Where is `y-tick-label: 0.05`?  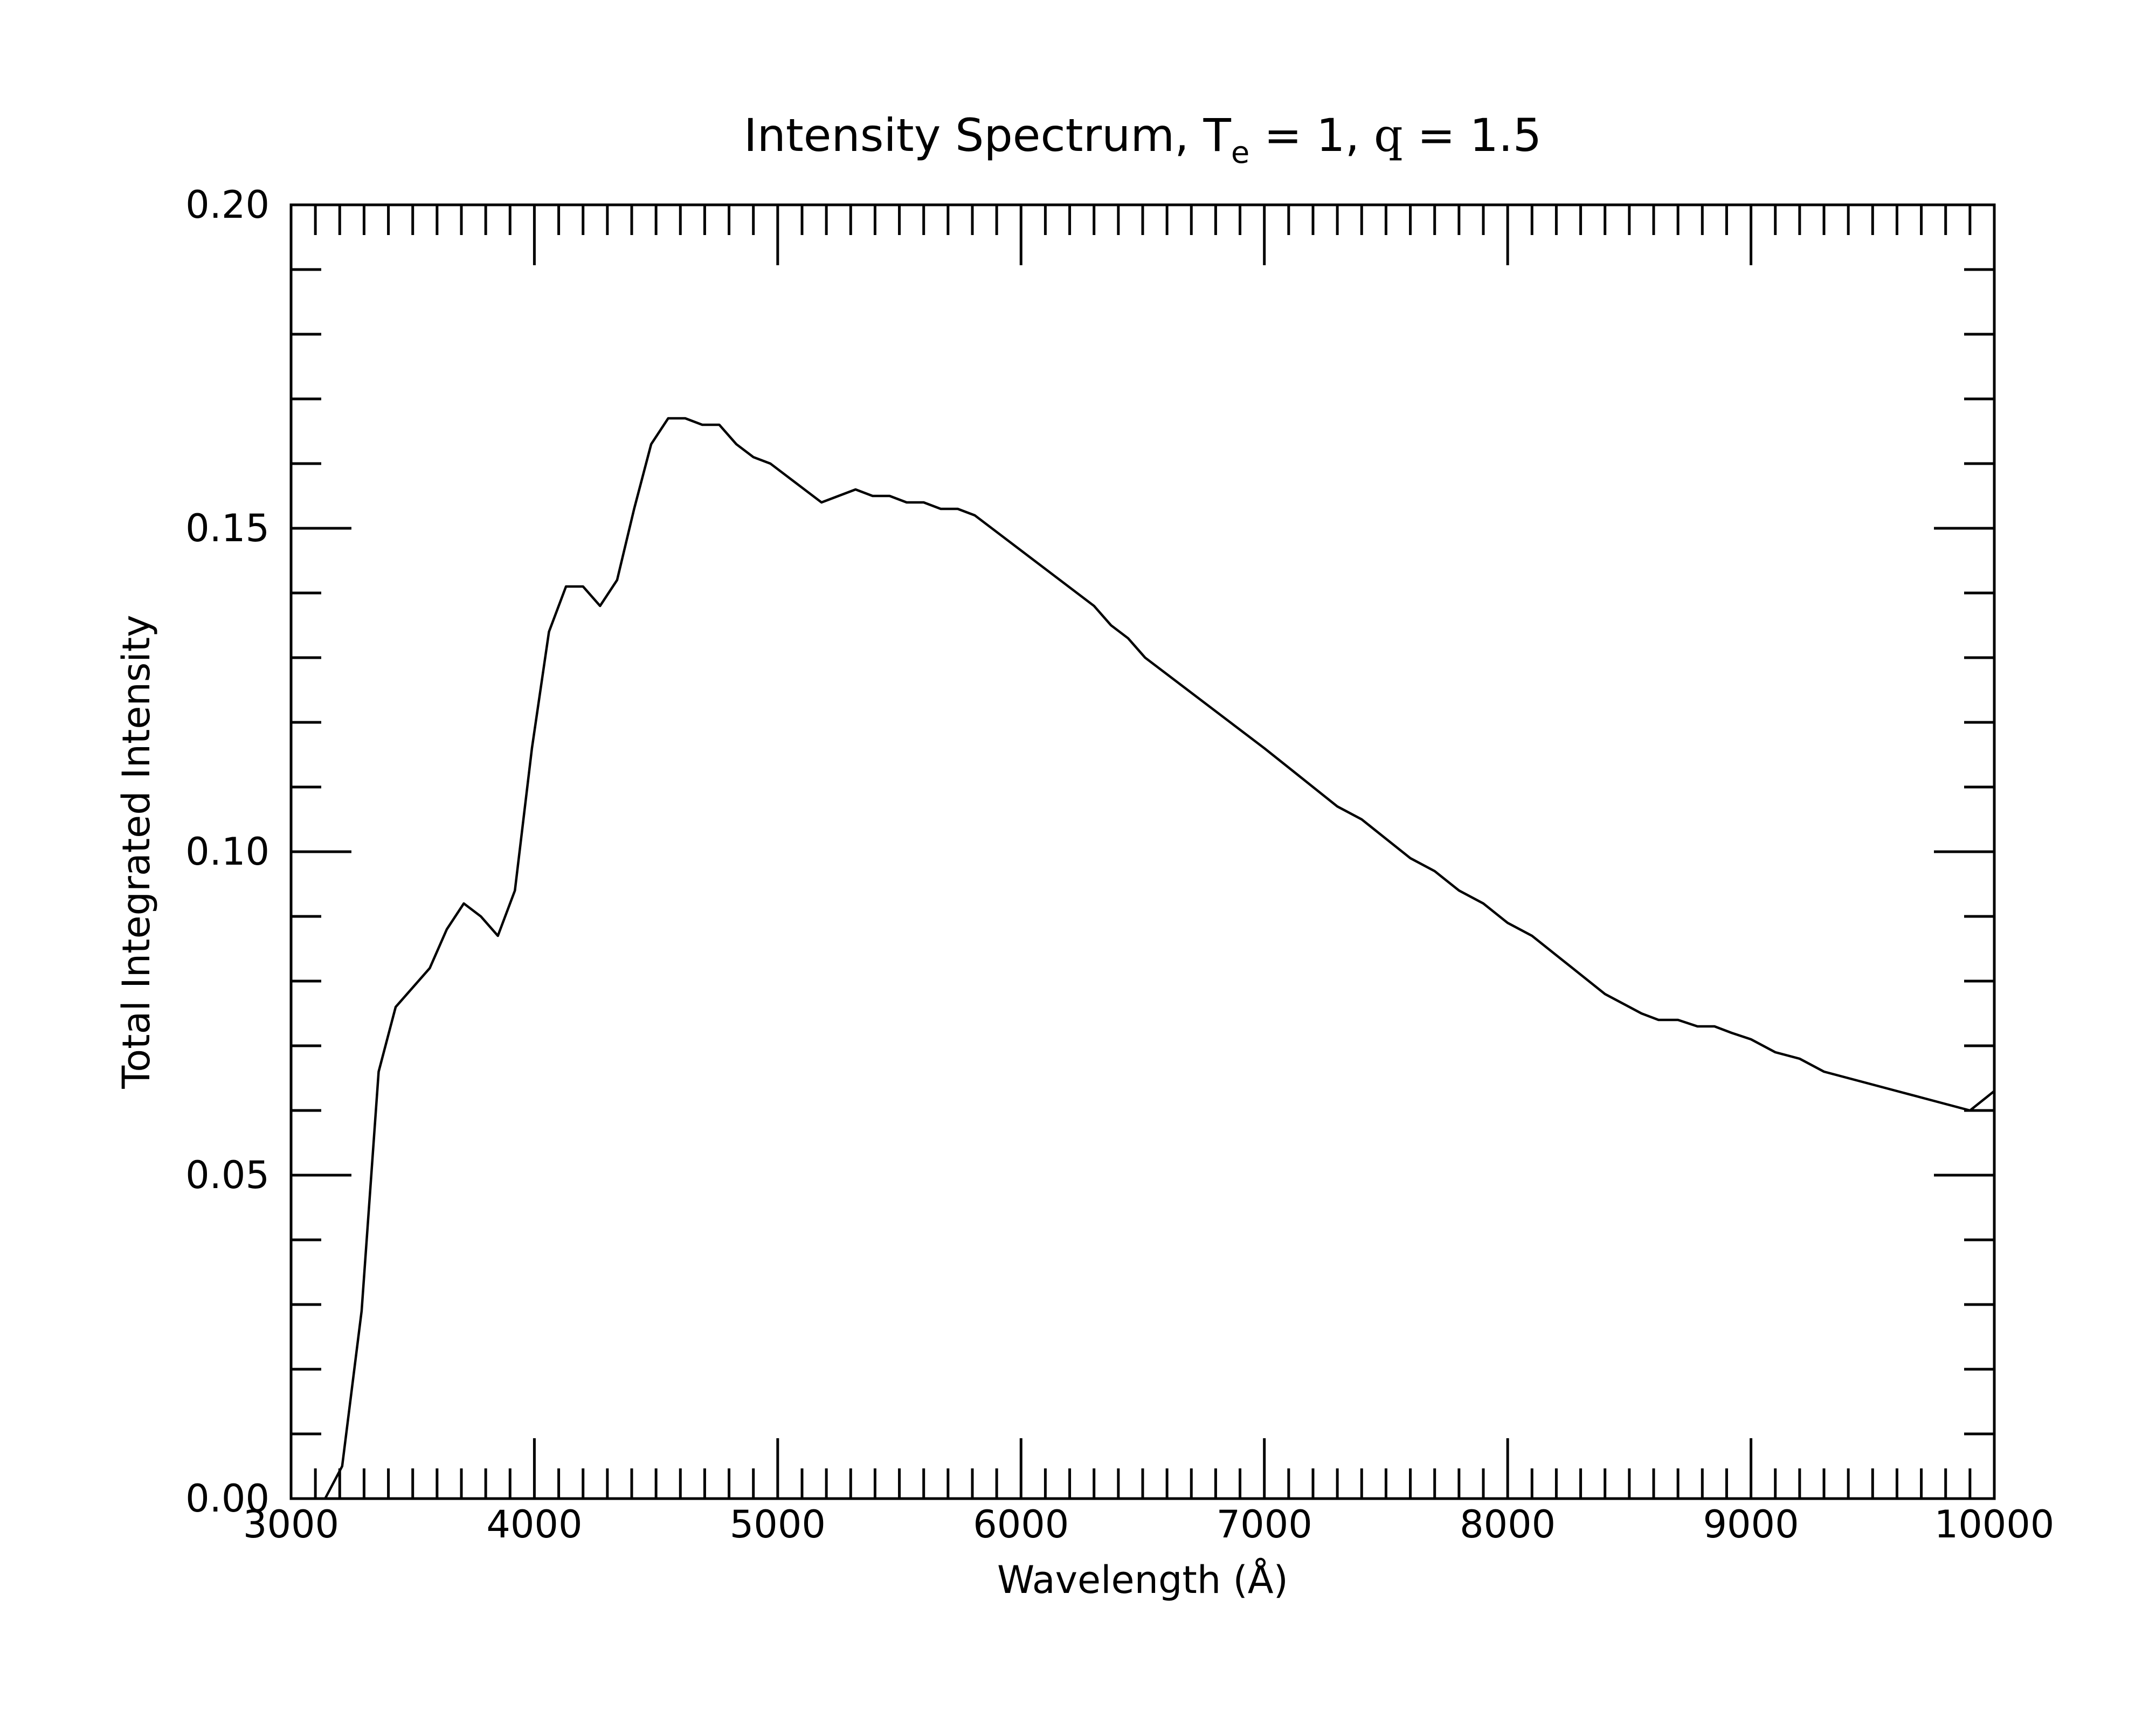
y-tick-label: 0.05 is located at coordinates (227, 1175).